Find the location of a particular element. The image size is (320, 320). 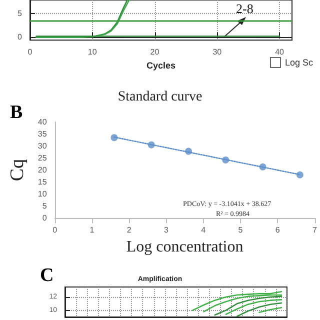

x-tick-label: 30 is located at coordinates (217, 52).